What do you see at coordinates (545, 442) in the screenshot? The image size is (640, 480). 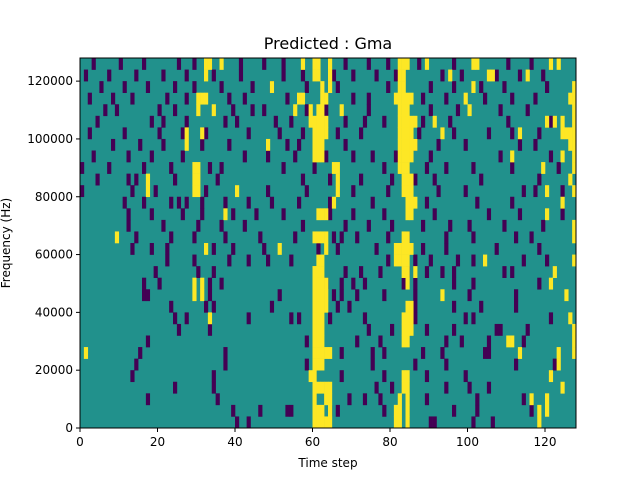 I see `x-tick-label: 120` at bounding box center [545, 442].